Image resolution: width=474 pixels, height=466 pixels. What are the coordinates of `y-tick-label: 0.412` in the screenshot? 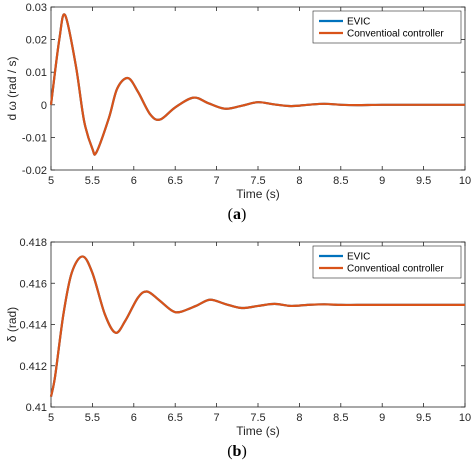 It's located at (33, 367).